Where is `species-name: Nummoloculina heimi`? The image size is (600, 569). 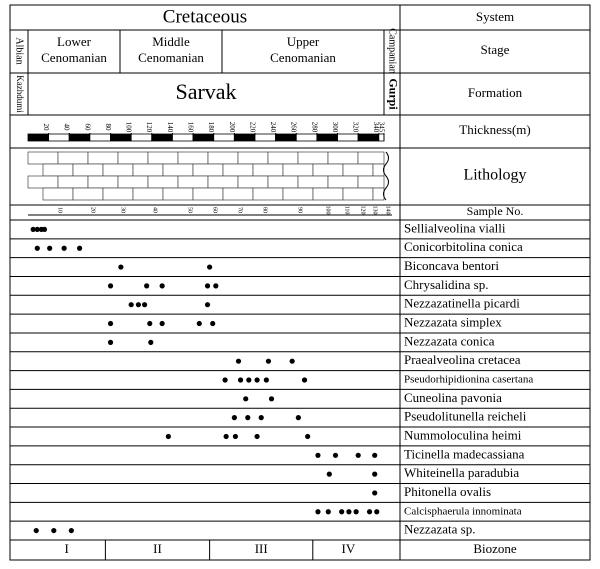 species-name: Nummoloculina heimi is located at coordinates (463, 434).